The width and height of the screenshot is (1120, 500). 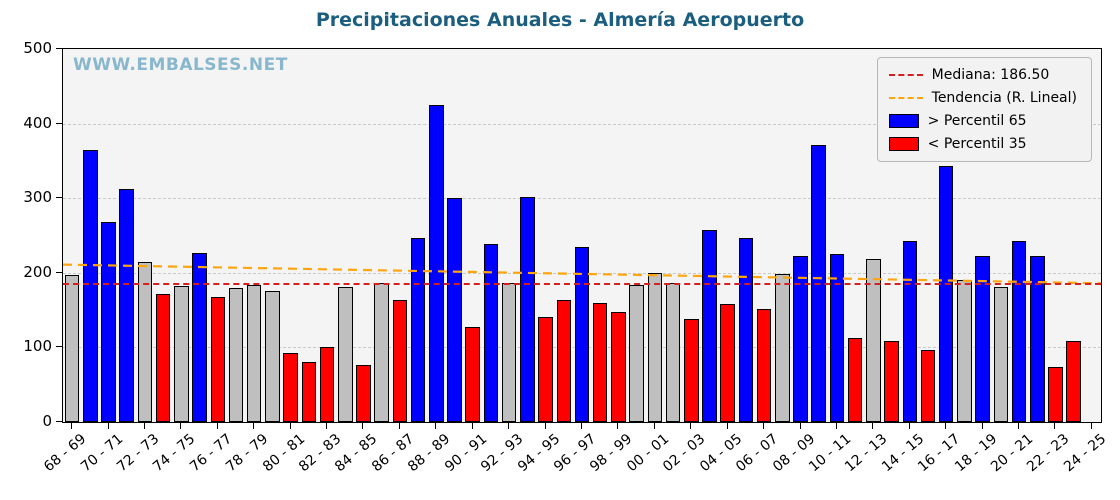 What do you see at coordinates (37, 197) in the screenshot?
I see `y-axis-tick-label: 300` at bounding box center [37, 197].